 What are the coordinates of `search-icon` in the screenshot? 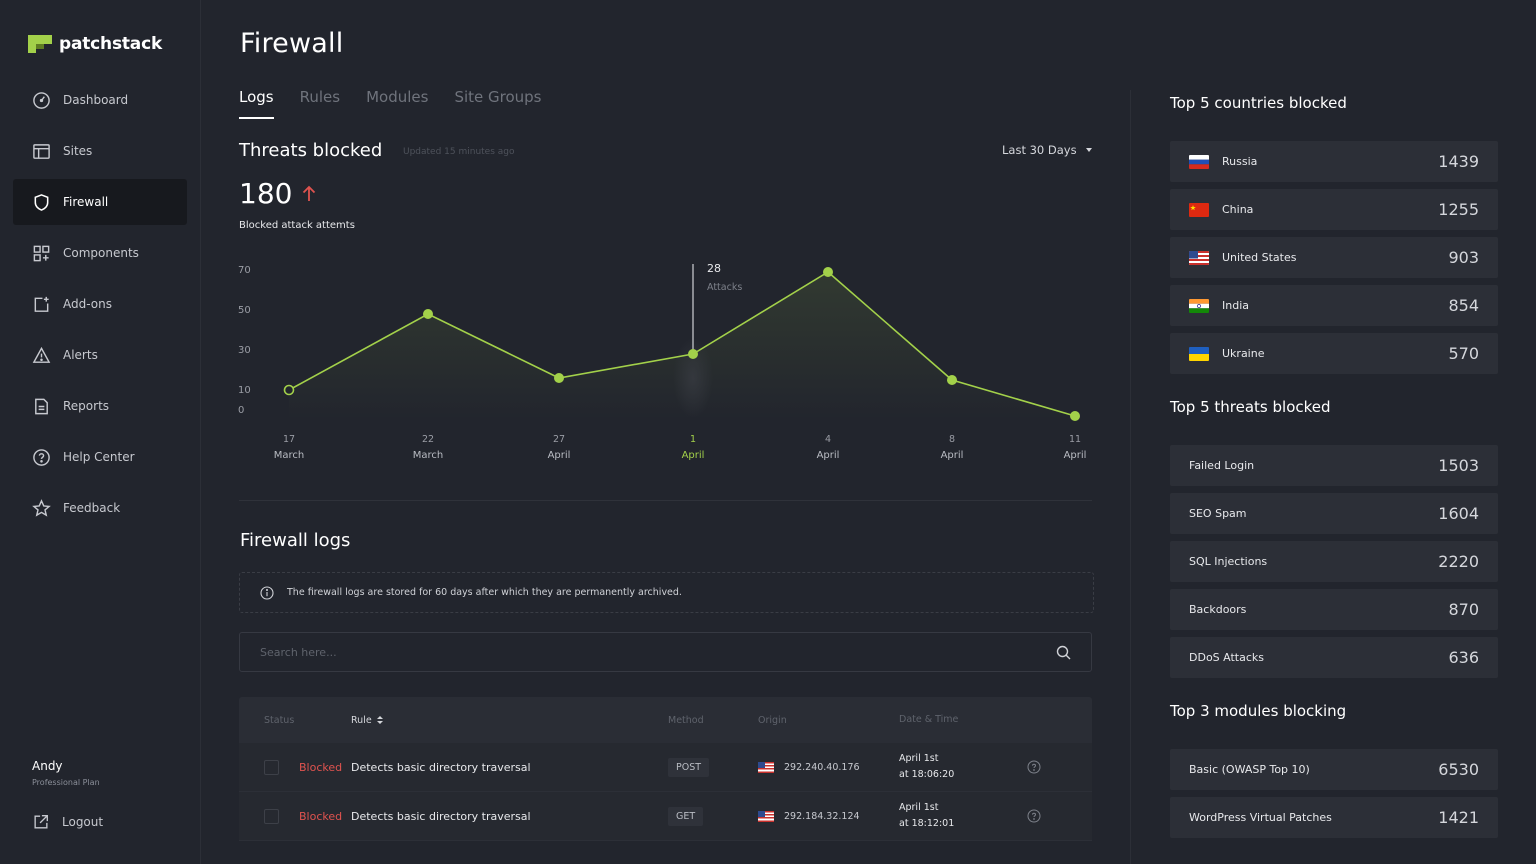 It's located at (1063, 652).